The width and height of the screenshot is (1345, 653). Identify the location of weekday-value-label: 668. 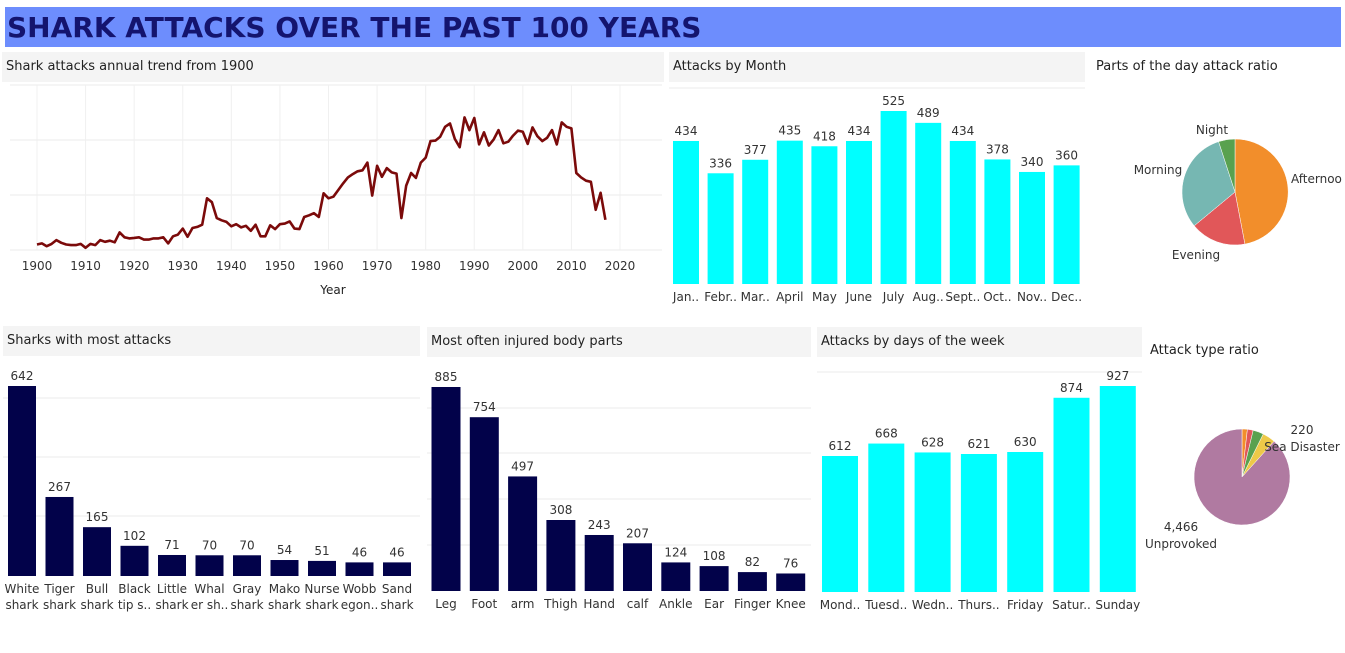
(886, 434).